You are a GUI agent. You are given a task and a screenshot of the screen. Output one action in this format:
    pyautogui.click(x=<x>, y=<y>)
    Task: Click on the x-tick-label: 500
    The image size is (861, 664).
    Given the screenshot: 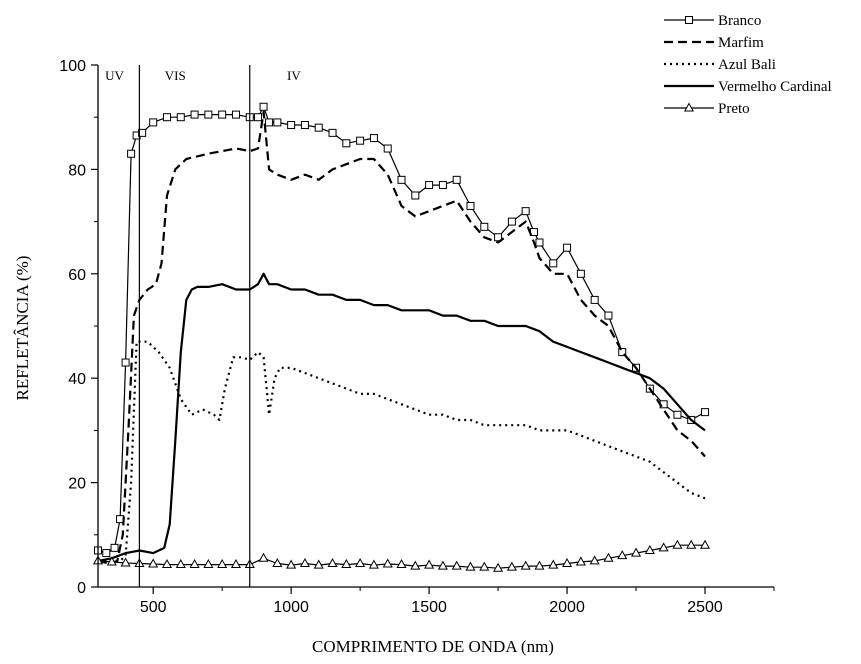 What is the action you would take?
    pyautogui.click(x=153, y=607)
    